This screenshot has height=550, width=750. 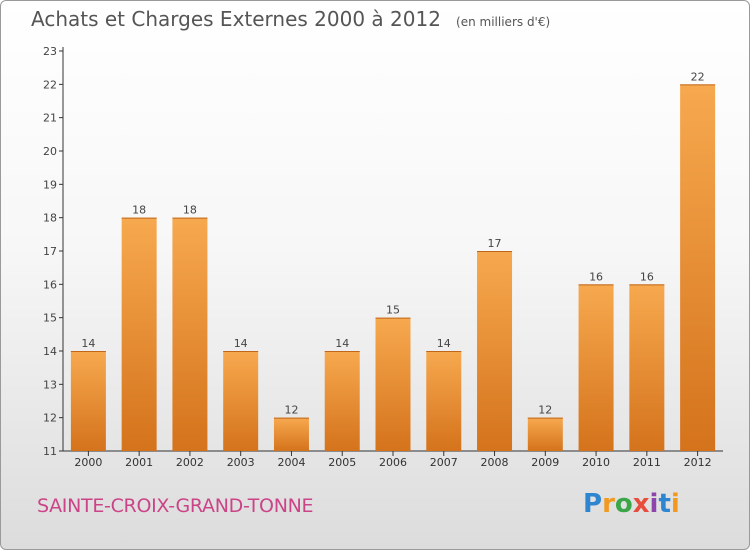 What do you see at coordinates (623, 504) in the screenshot?
I see `logo-letter: o` at bounding box center [623, 504].